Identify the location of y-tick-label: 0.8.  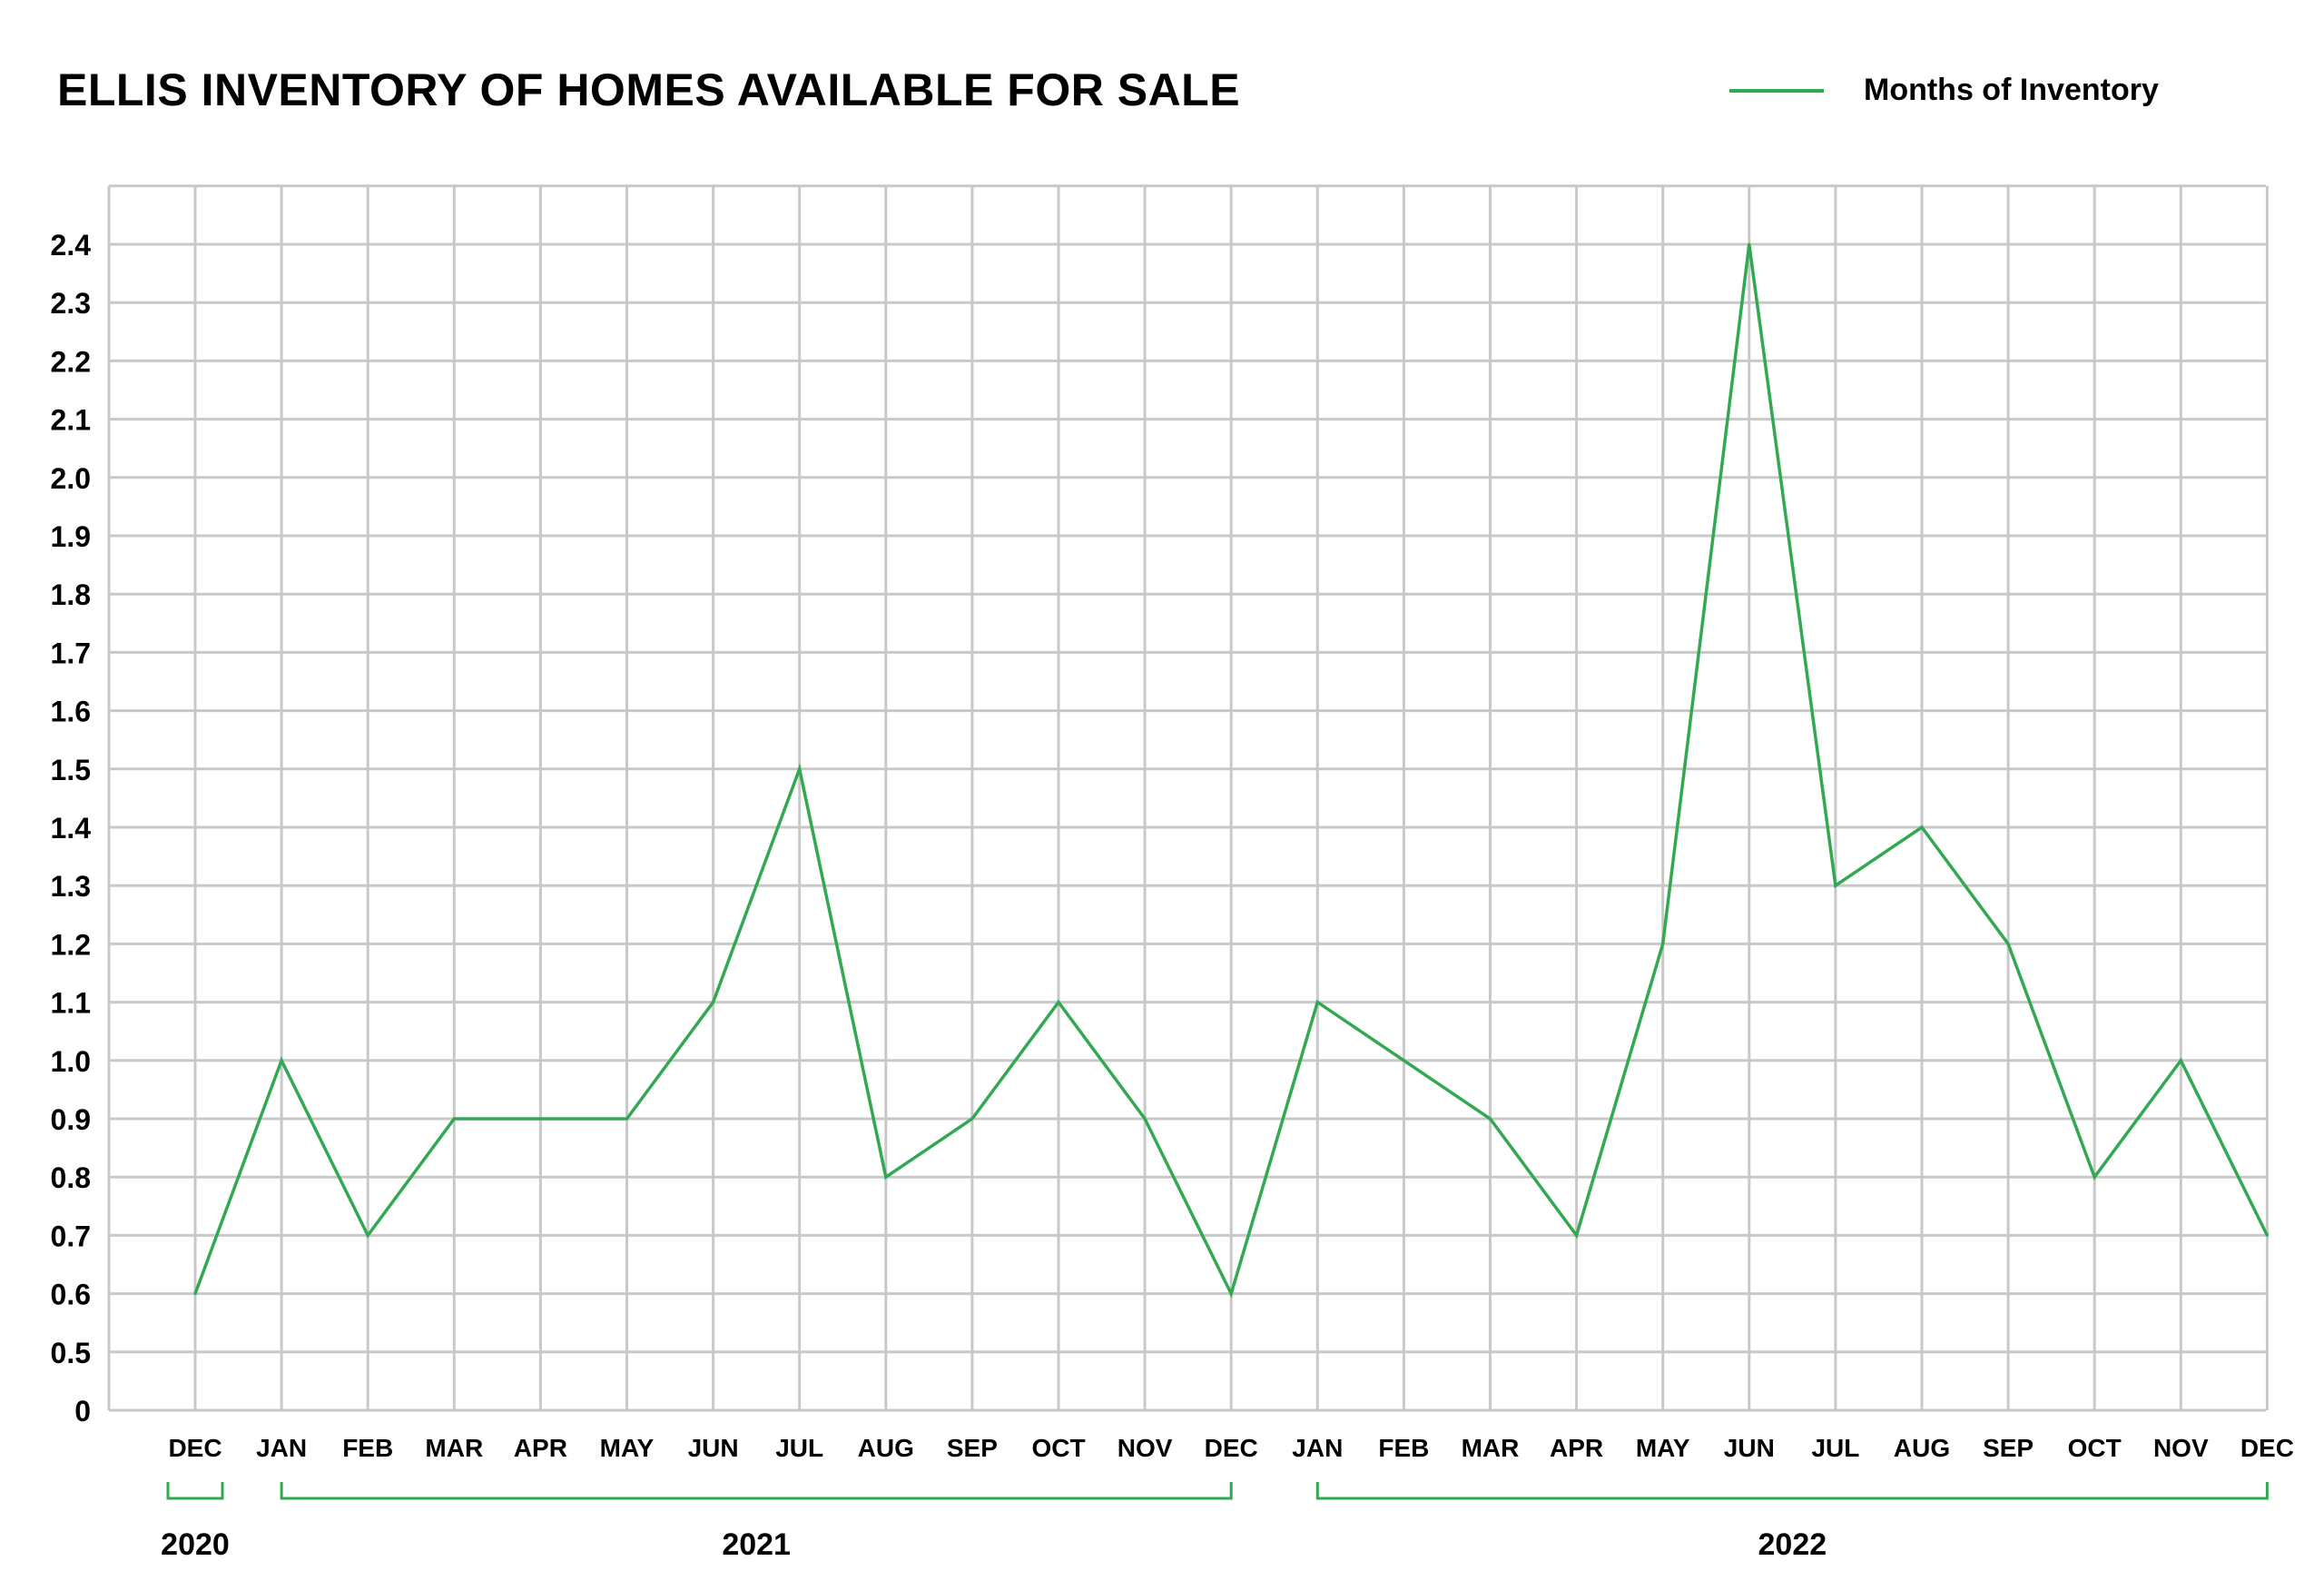
(71, 1177).